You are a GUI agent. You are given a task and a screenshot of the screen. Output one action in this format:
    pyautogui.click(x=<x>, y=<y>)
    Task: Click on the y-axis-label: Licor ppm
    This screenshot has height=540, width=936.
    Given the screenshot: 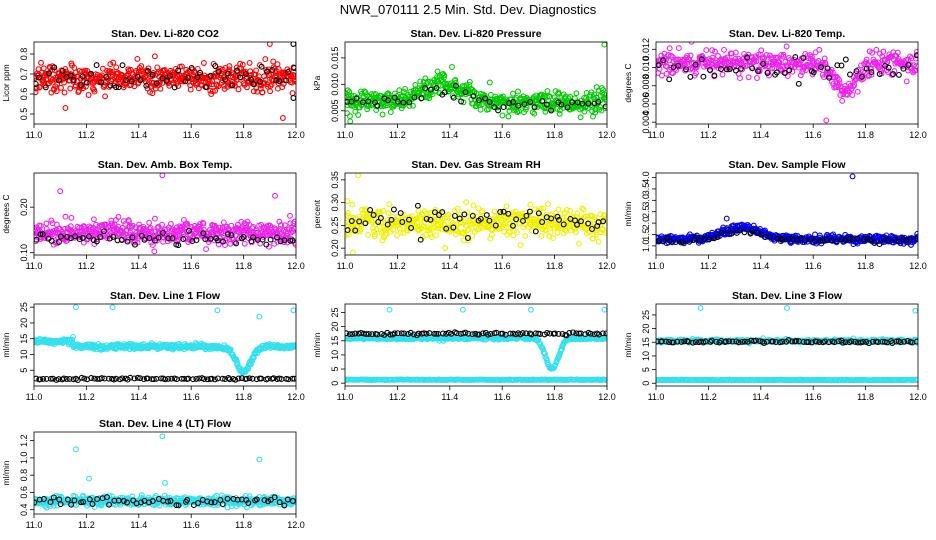 What is the action you would take?
    pyautogui.click(x=6, y=82)
    